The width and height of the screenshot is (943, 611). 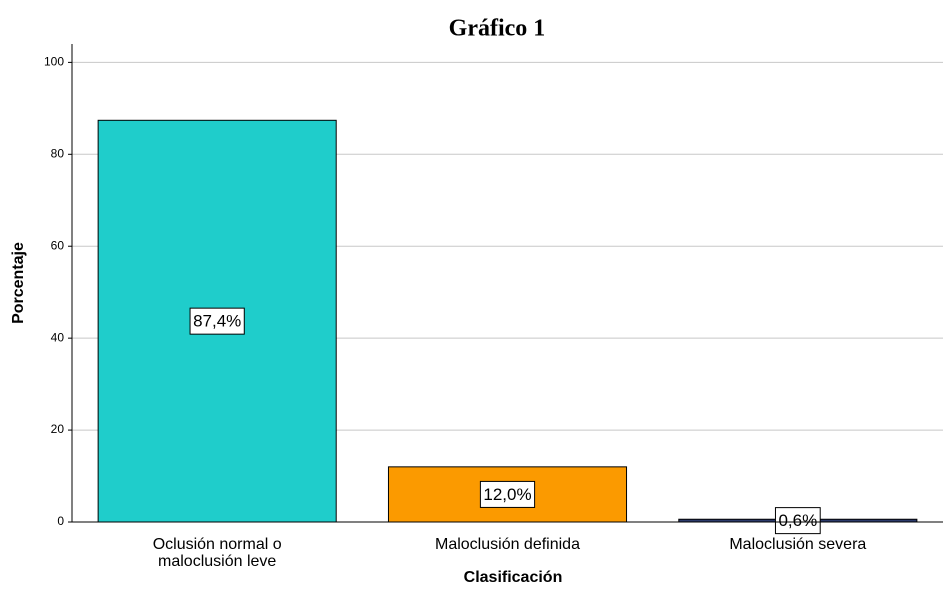 What do you see at coordinates (217, 553) in the screenshot?
I see `x-tick-label: Oclusión normal o maloclusión leve` at bounding box center [217, 553].